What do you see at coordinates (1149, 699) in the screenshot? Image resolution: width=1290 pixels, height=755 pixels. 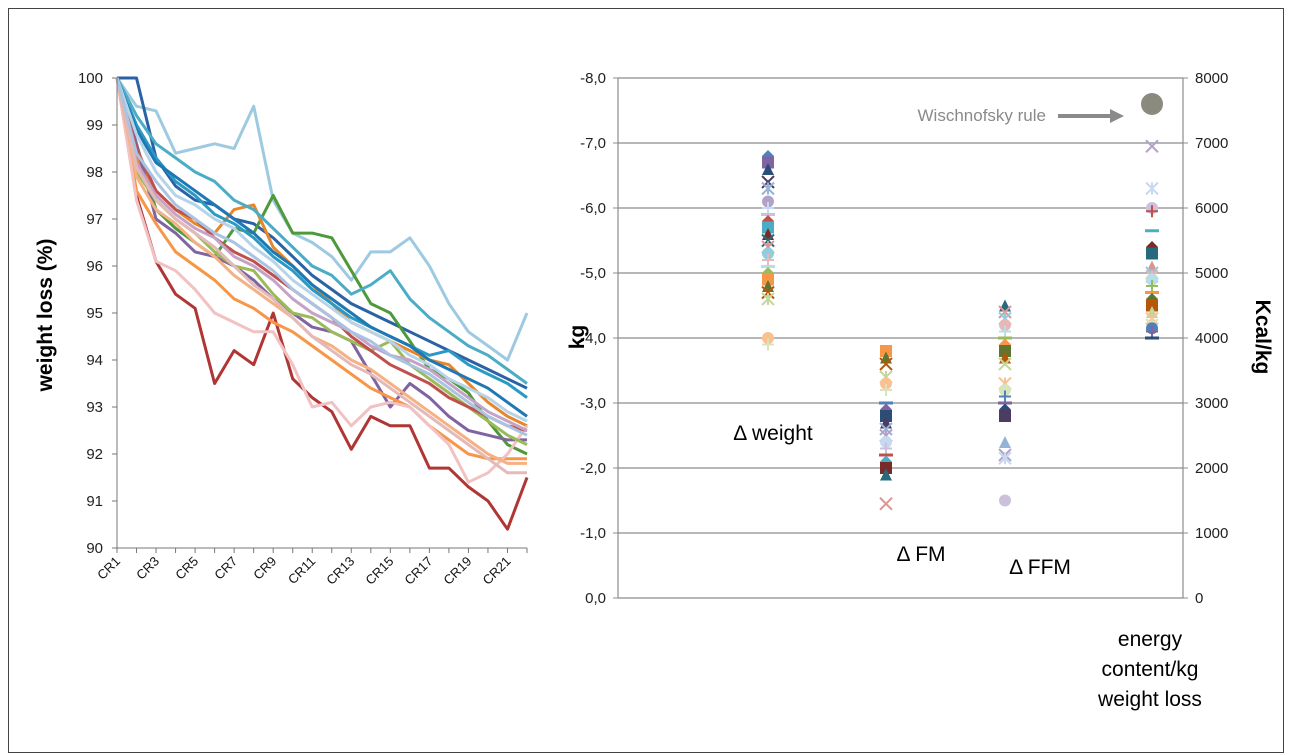 I see `group-label-energy-line: weight loss` at bounding box center [1149, 699].